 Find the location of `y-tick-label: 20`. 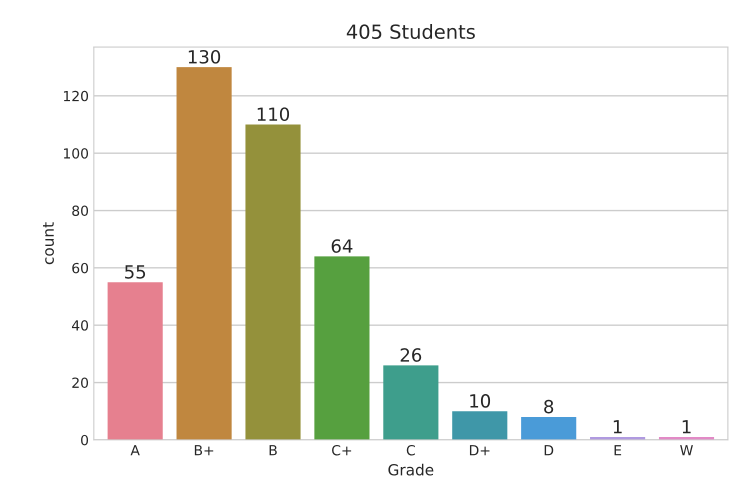

y-tick-label: 20 is located at coordinates (80, 383).